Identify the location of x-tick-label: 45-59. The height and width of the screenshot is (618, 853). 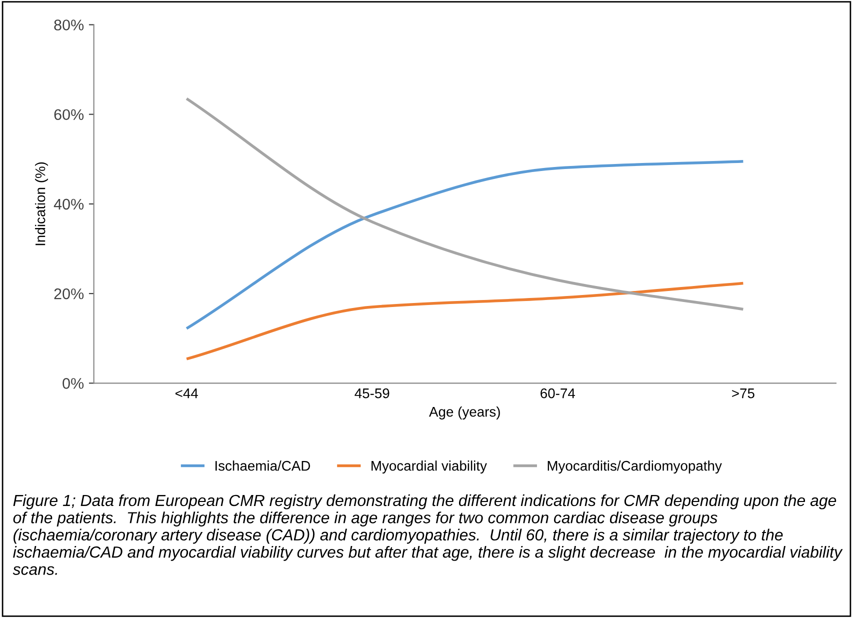
(372, 393).